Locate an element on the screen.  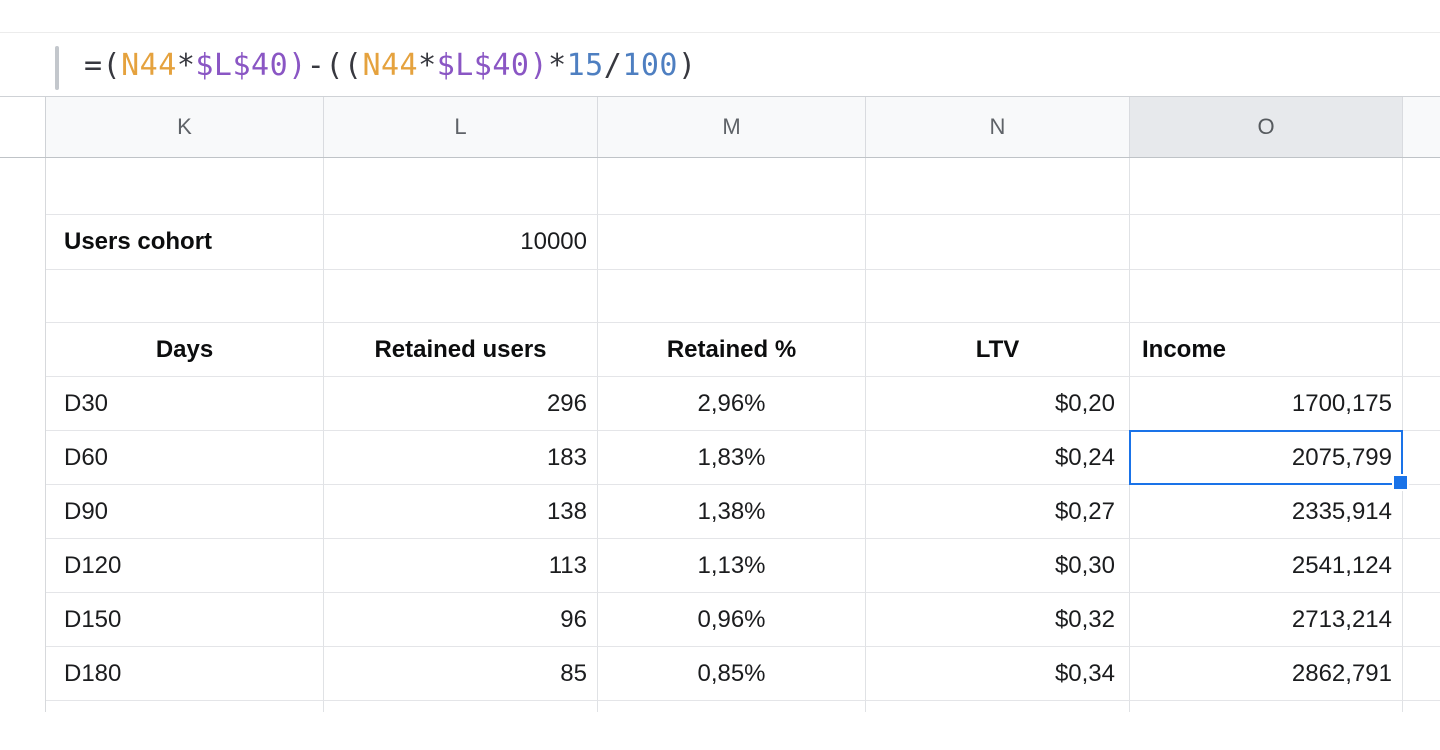
cell-income: 2713,214 is located at coordinates (1266, 620).